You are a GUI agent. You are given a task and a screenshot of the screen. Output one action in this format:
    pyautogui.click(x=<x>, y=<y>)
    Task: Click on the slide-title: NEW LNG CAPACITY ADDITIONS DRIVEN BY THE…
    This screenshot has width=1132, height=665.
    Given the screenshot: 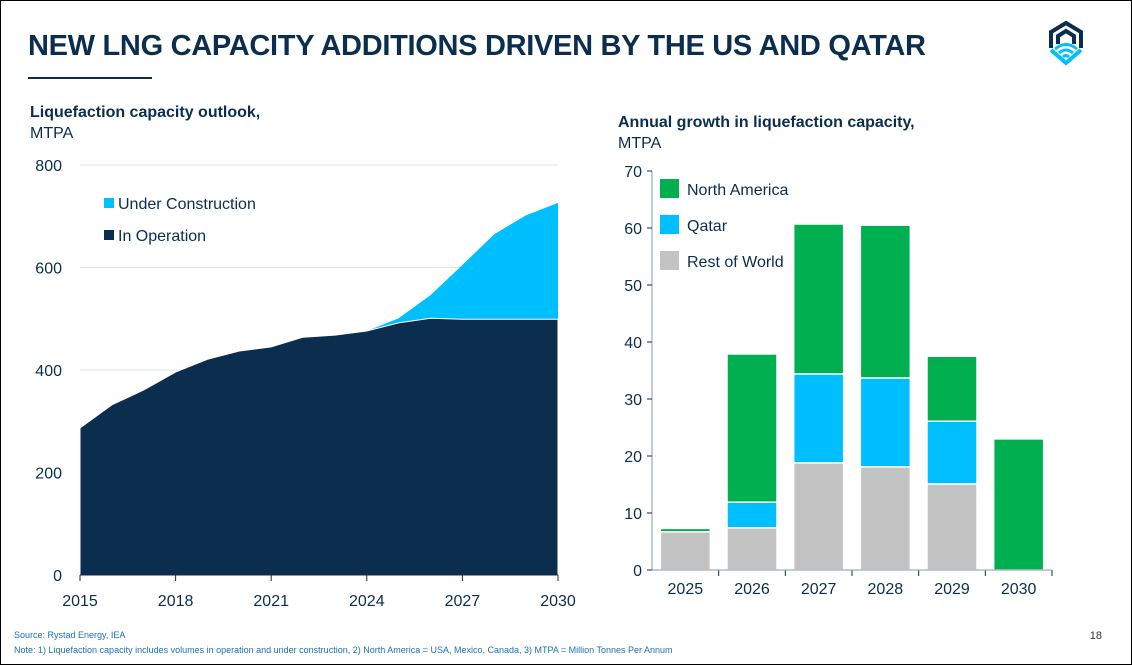 What is the action you would take?
    pyautogui.click(x=477, y=46)
    